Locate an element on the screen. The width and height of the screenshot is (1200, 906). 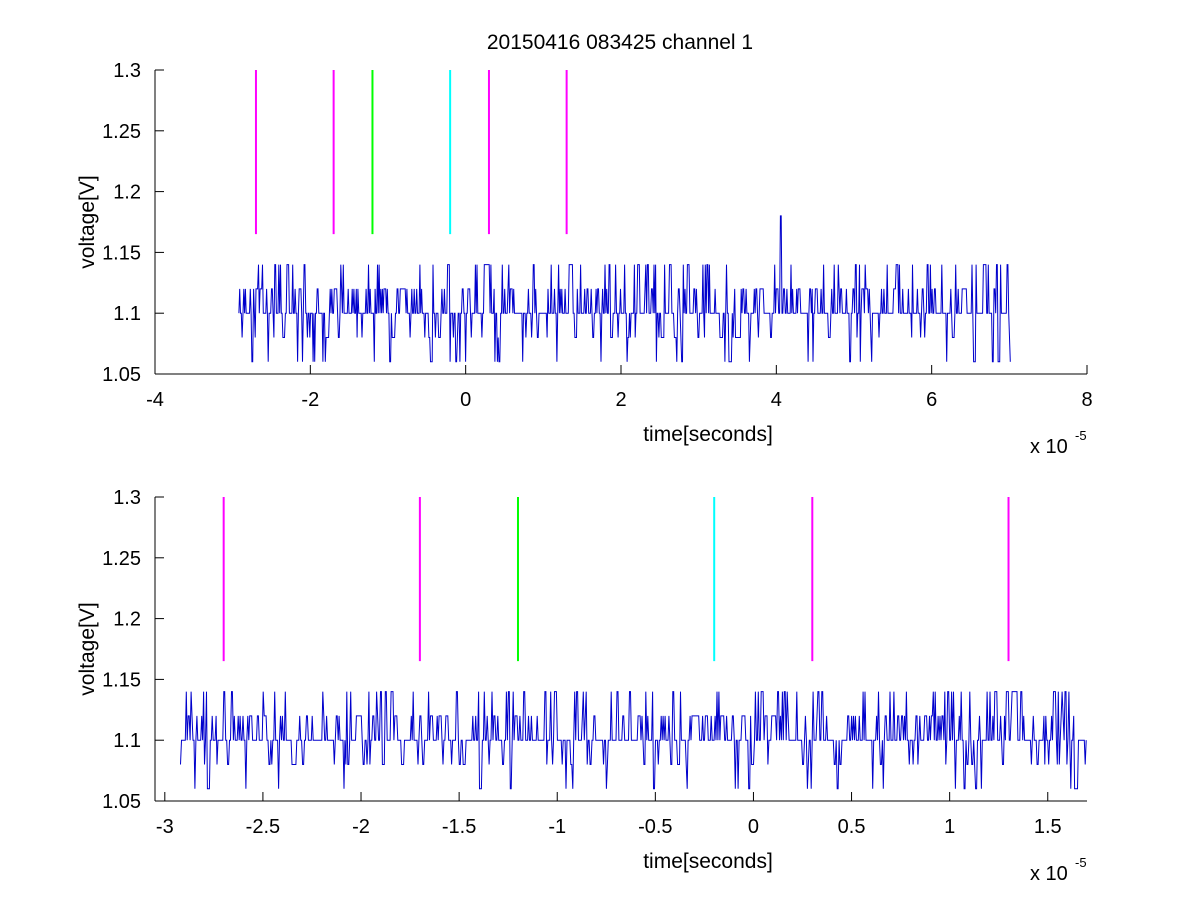
bottom-y-tick-label-4: 1.25 is located at coordinates (121, 559).